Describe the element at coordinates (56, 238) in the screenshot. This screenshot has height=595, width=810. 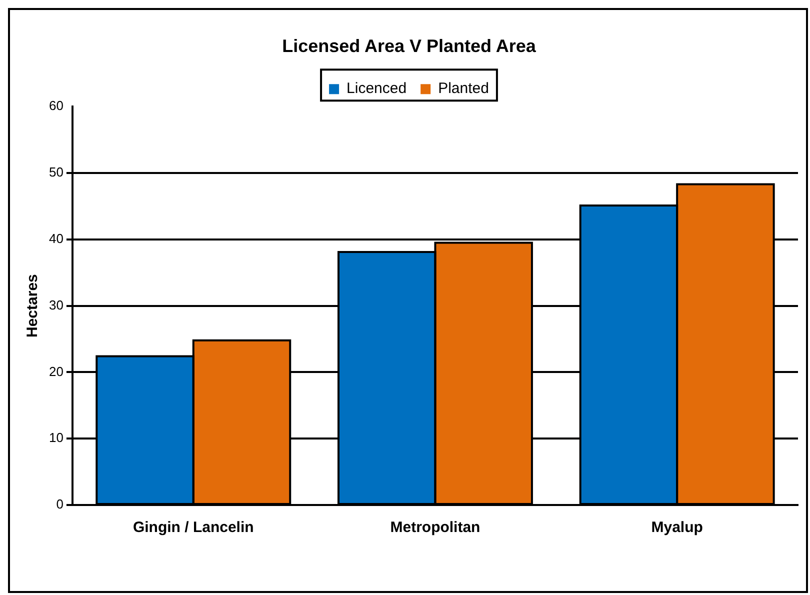
I see `y-tick-label: 40` at that location.